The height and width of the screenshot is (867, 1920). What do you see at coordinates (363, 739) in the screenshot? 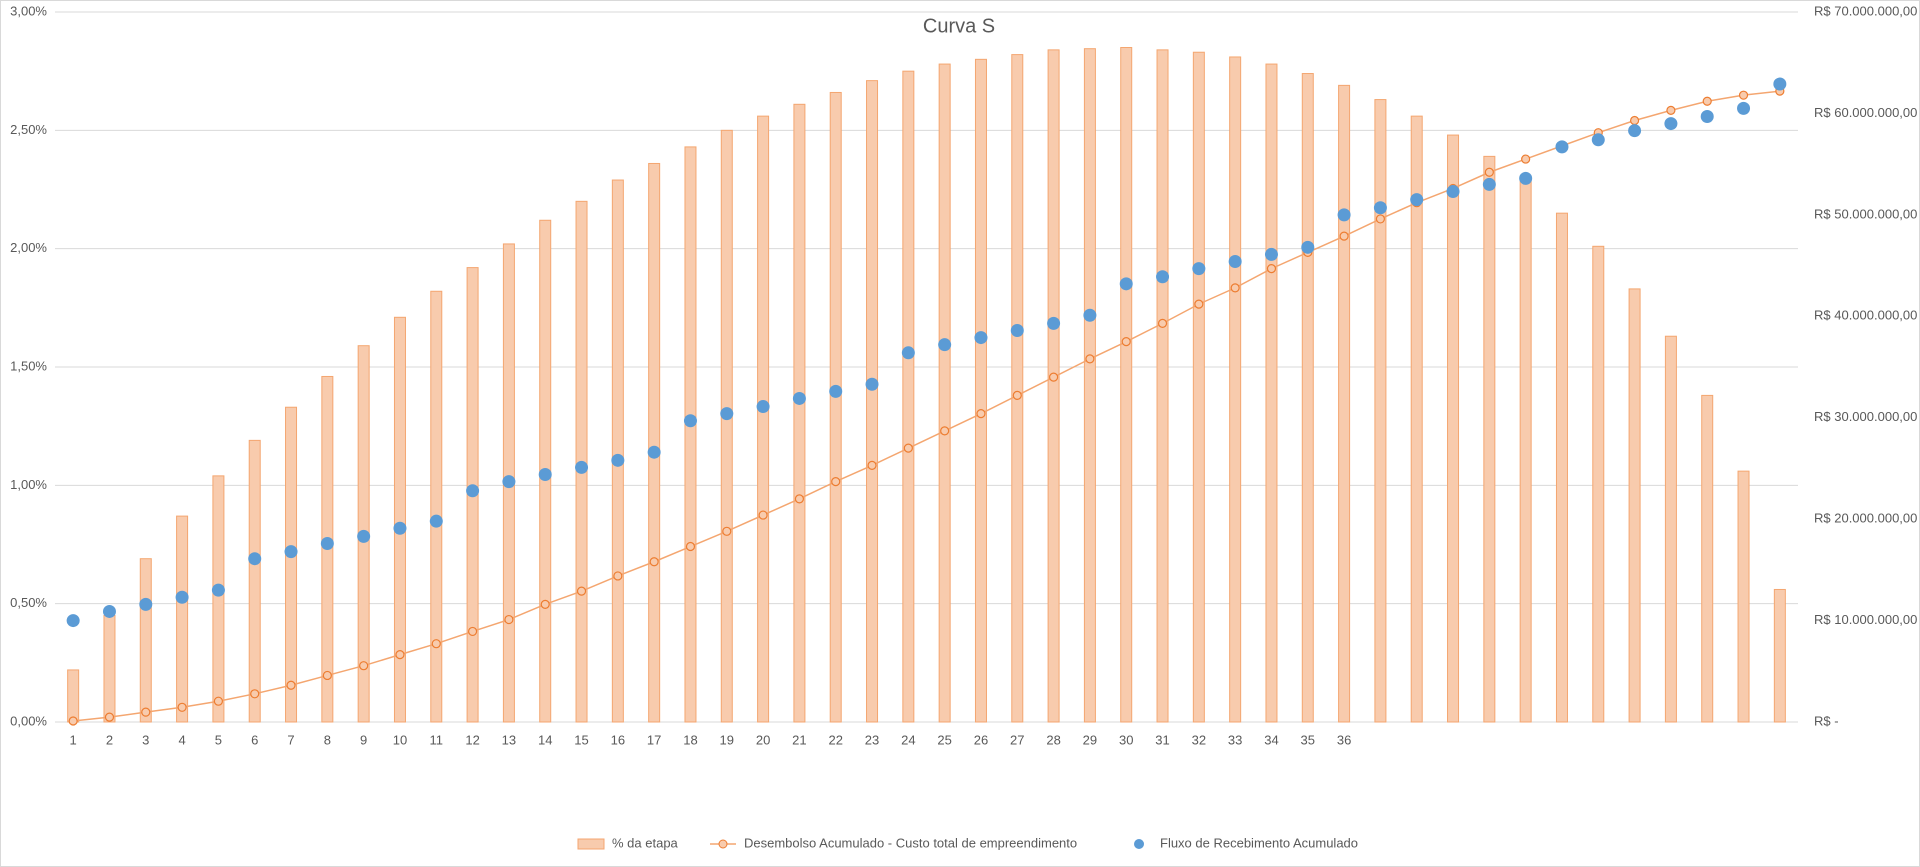
I see `x-tick-label: 9` at bounding box center [363, 739].